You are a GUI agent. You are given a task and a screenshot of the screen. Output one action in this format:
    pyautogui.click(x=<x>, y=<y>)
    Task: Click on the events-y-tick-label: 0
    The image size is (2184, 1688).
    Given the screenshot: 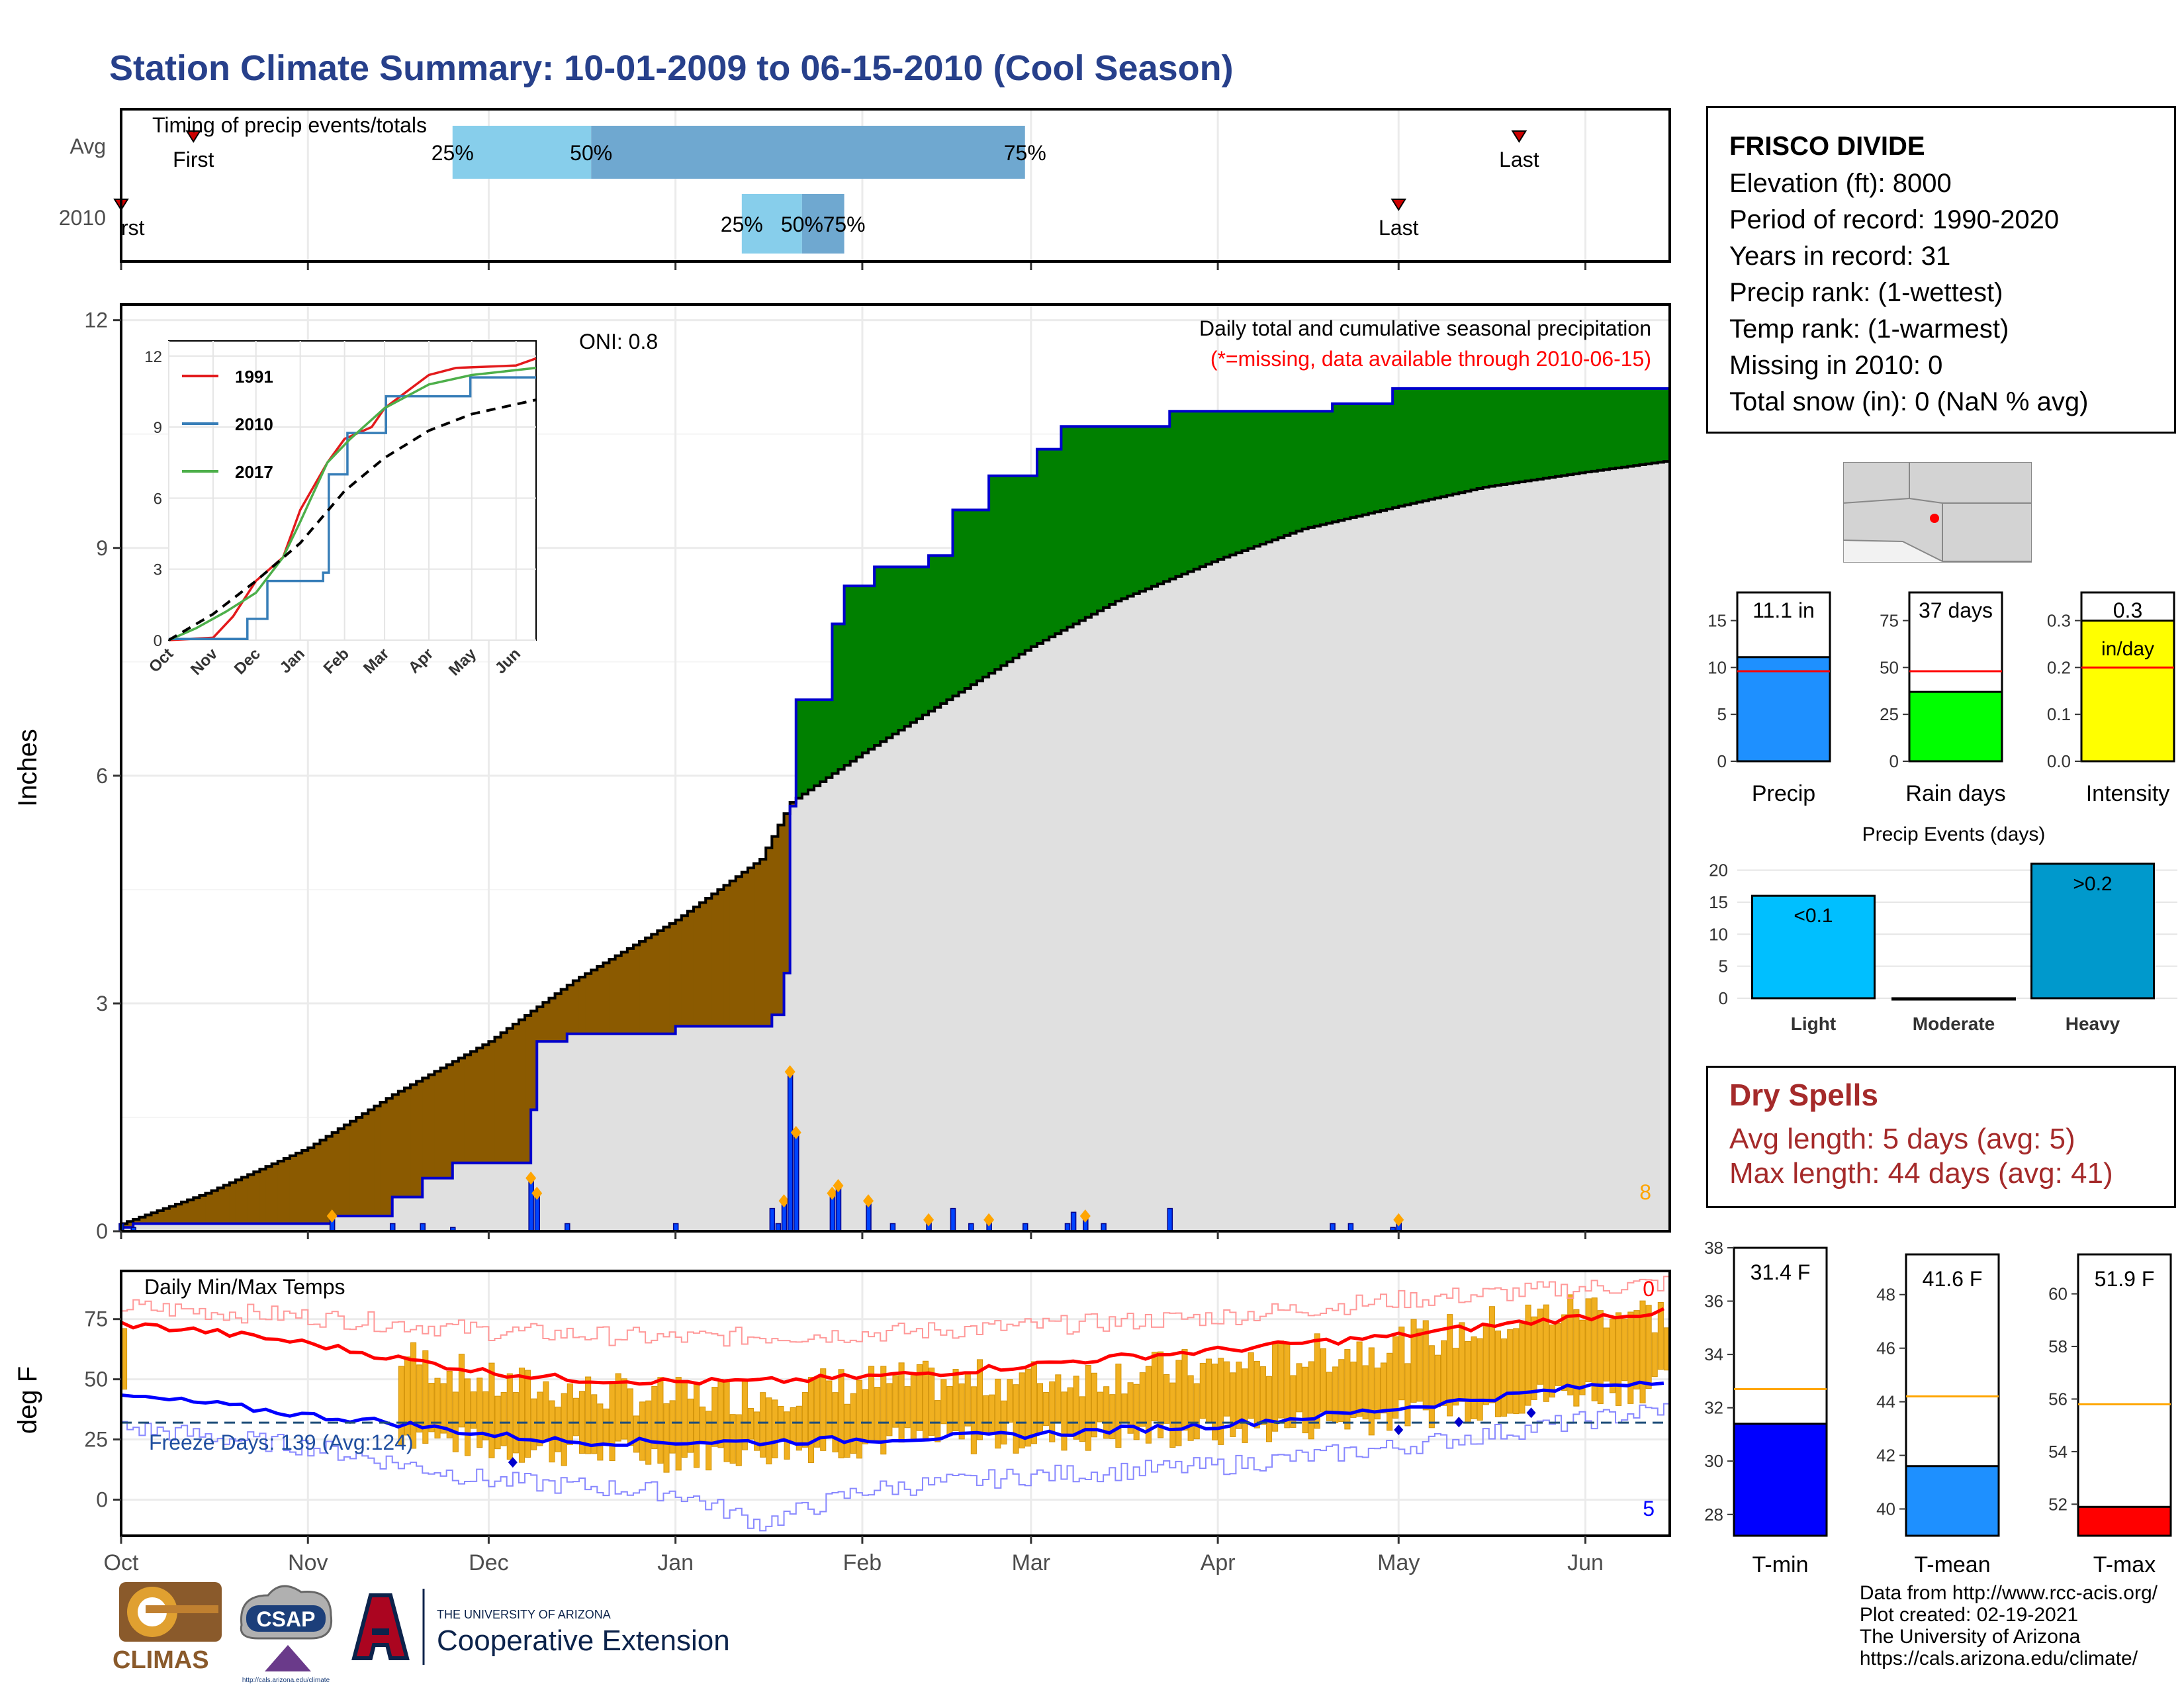 What is the action you would take?
    pyautogui.click(x=1723, y=998)
    